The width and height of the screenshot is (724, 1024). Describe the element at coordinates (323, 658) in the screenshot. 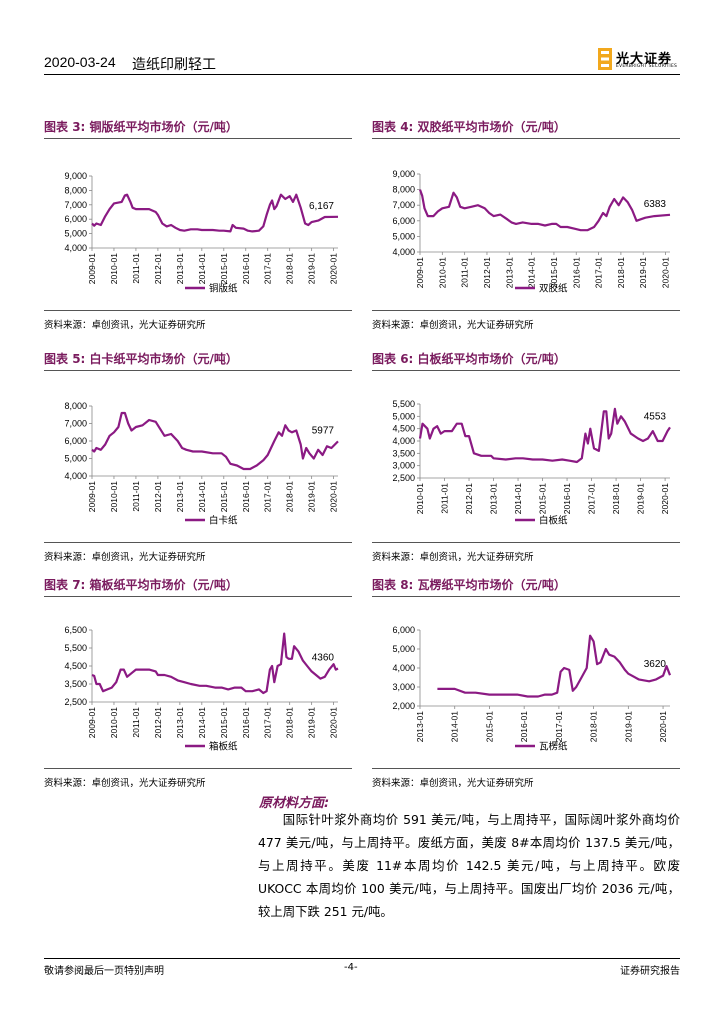

I see `end-value-label: 4360` at that location.